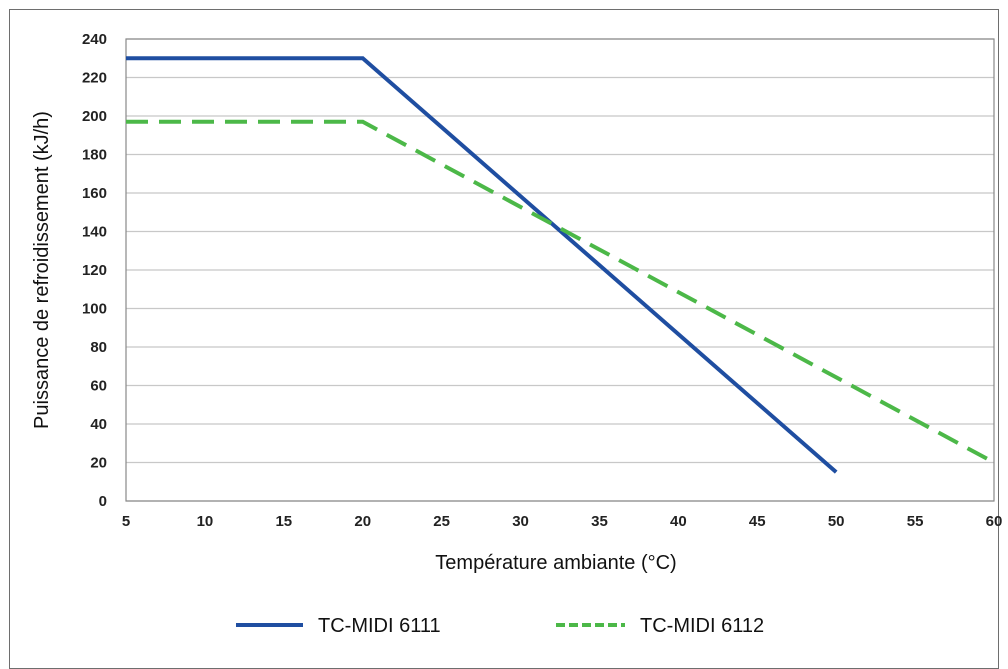  Describe the element at coordinates (599, 521) in the screenshot. I see `x-tick-label: 35` at that location.